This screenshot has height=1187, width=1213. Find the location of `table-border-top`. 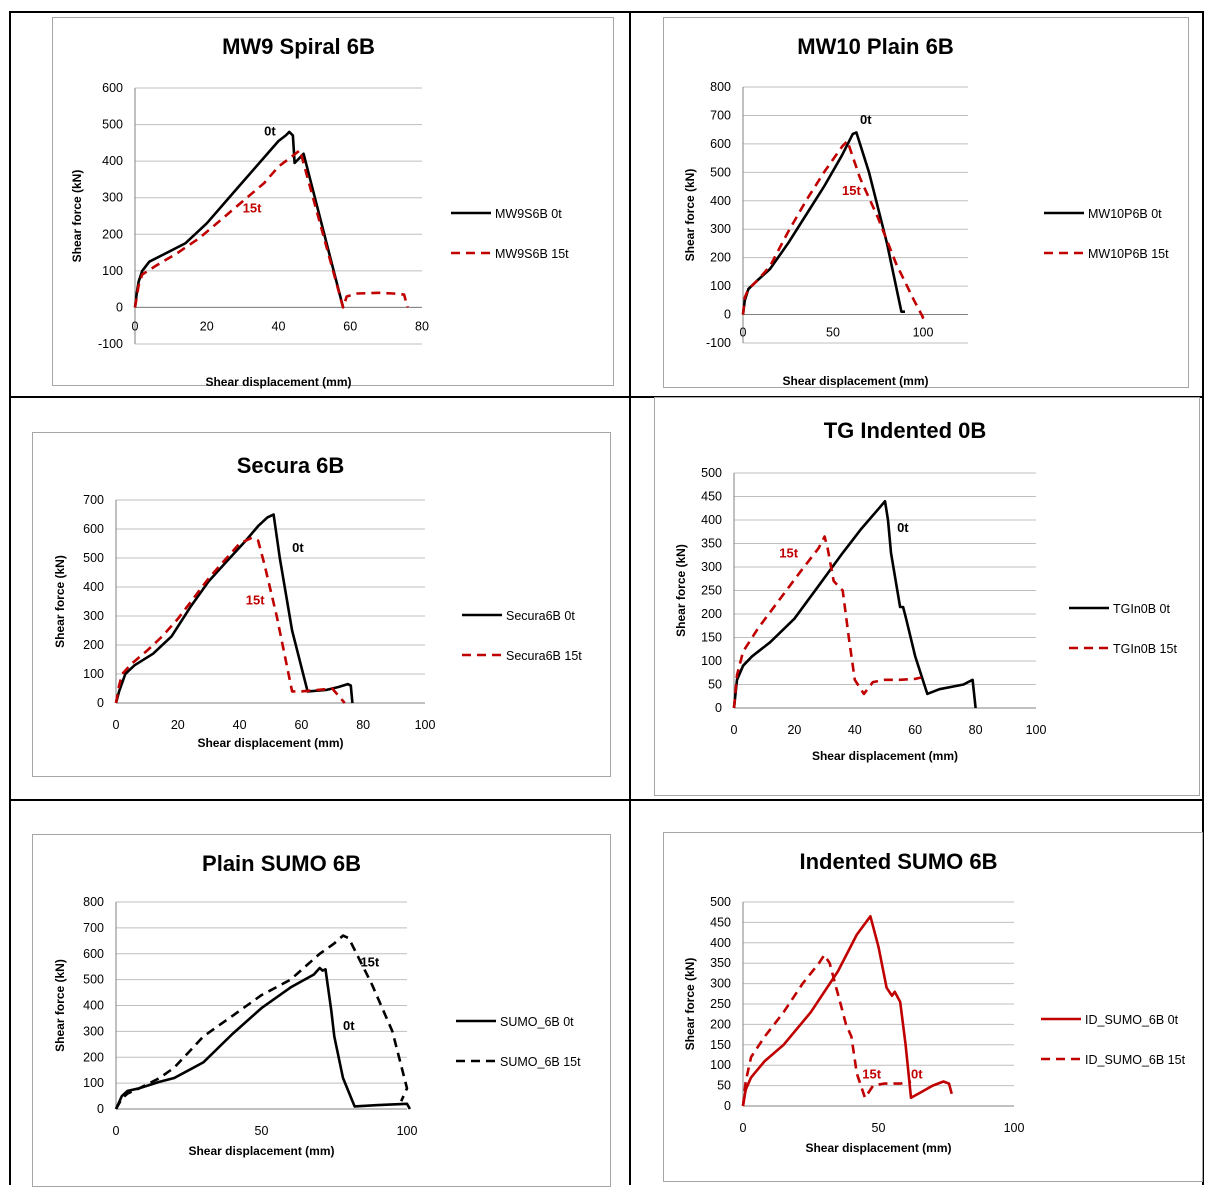

table-border-top is located at coordinates (606, 12).